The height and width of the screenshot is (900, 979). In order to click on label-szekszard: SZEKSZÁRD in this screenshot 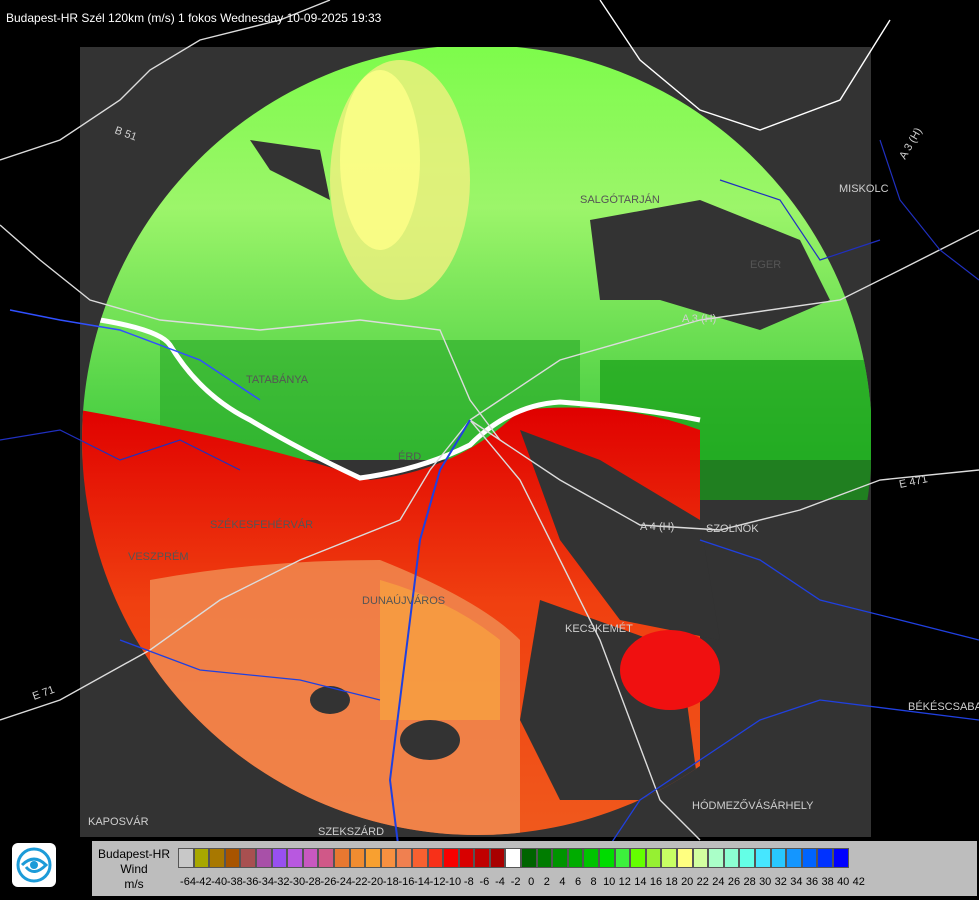, I will do `click(351, 831)`.